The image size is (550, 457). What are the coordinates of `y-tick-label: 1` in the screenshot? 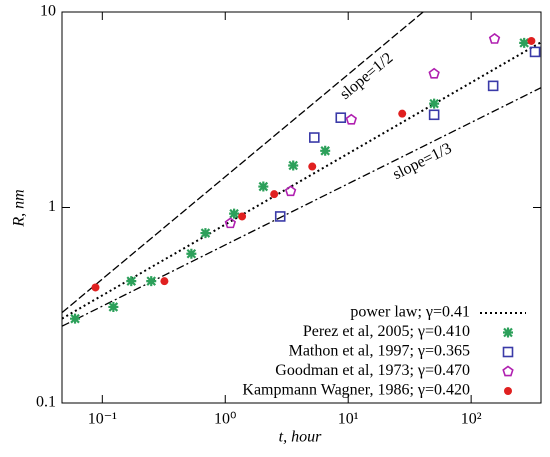 It's located at (52, 206).